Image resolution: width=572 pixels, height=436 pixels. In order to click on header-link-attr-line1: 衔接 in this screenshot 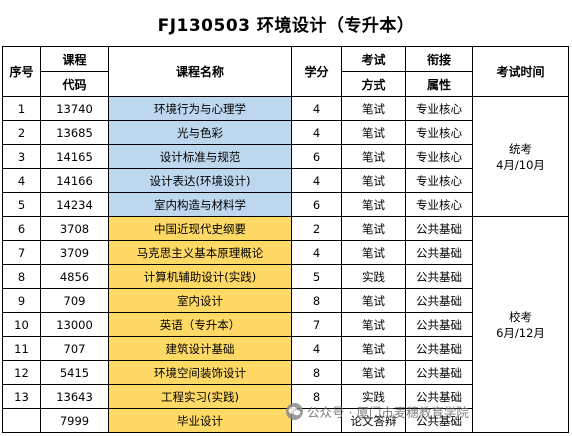, I will do `click(439, 59)`.